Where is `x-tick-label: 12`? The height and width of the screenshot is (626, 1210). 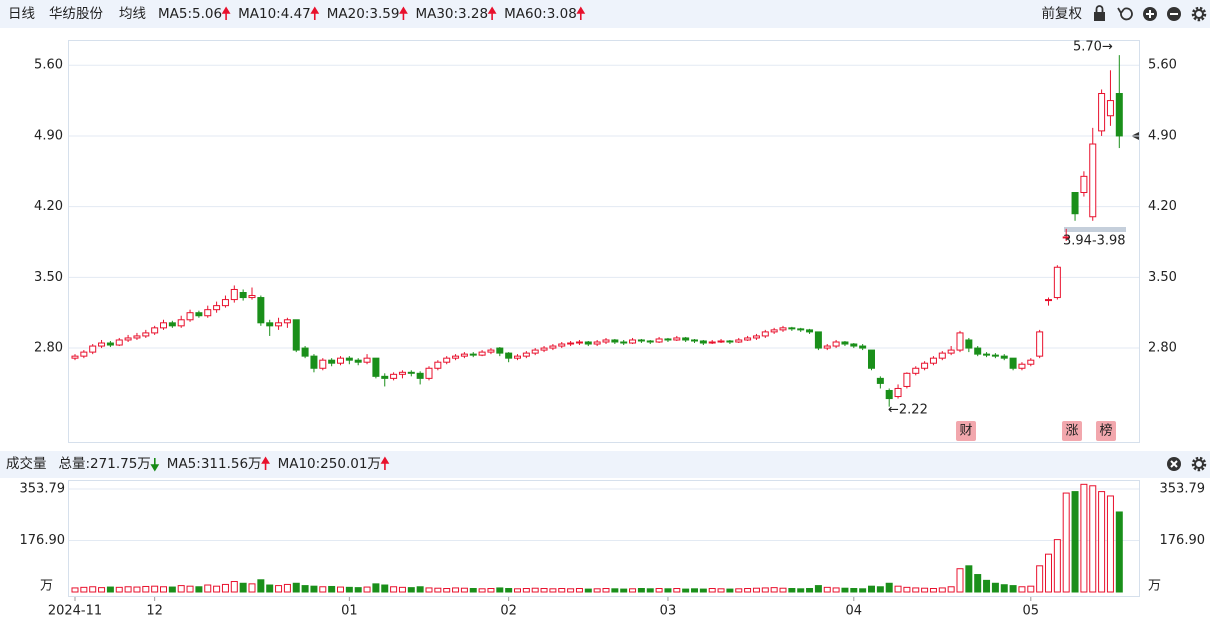 x-tick-label: 12 is located at coordinates (154, 611).